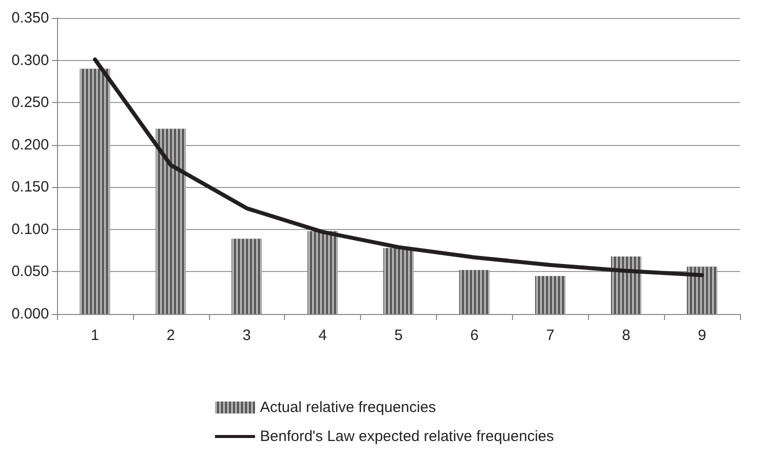 The image size is (761, 457). Describe the element at coordinates (550, 335) in the screenshot. I see `x-tick-label: 7` at that location.